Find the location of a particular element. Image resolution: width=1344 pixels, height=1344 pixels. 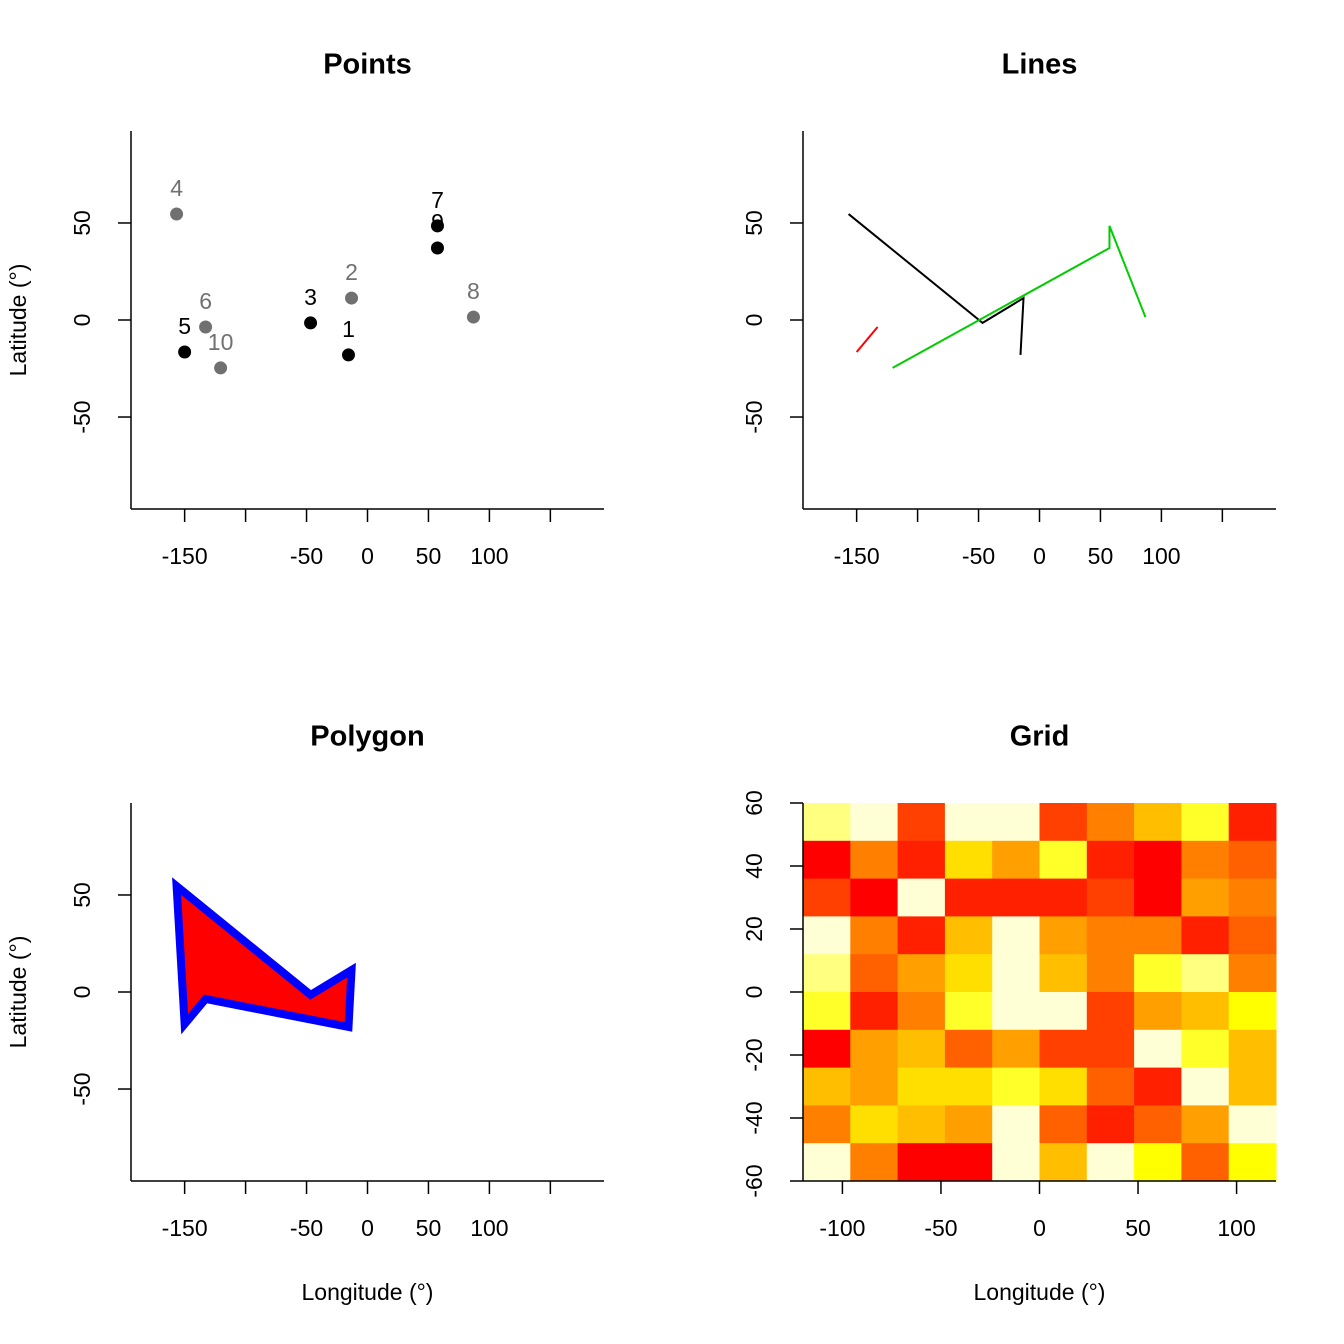

x-axis-label: Longitude (°) is located at coordinates (368, 1292).